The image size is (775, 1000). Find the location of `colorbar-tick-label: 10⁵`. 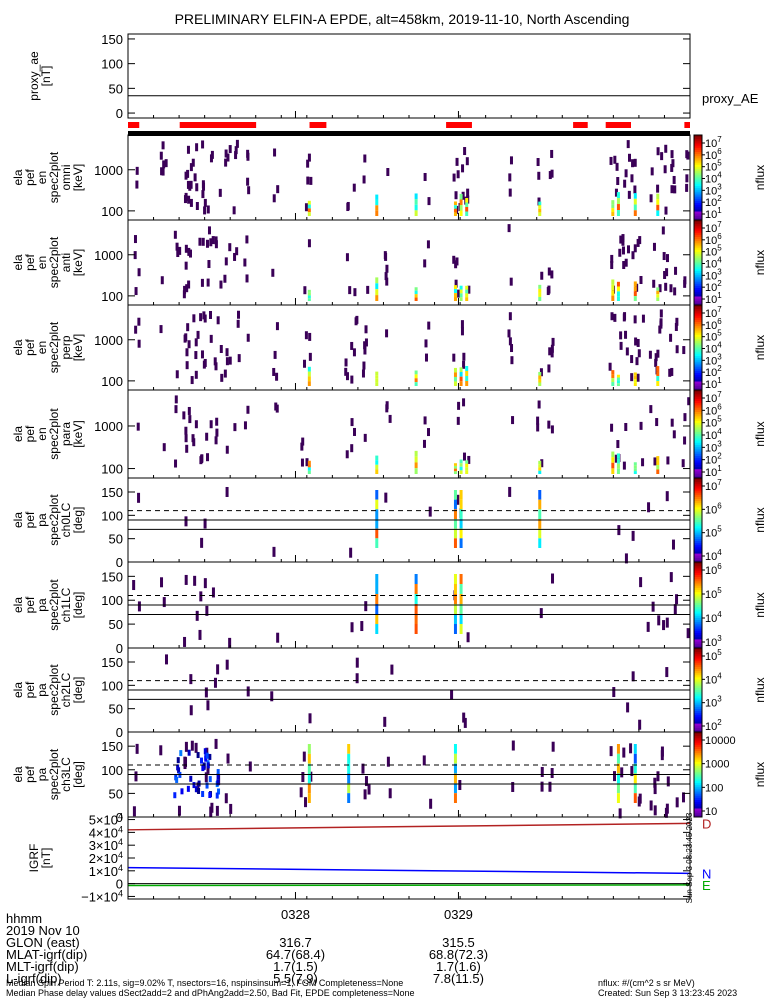

colorbar-tick-label: 10⁵ is located at coordinates (713, 593).